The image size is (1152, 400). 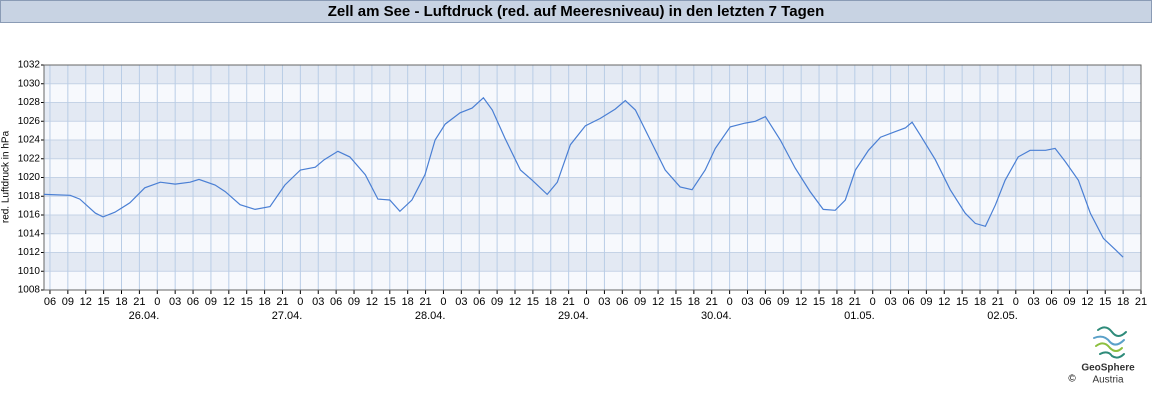 What do you see at coordinates (29, 121) in the screenshot?
I see `y-tick-label: 1026` at bounding box center [29, 121].